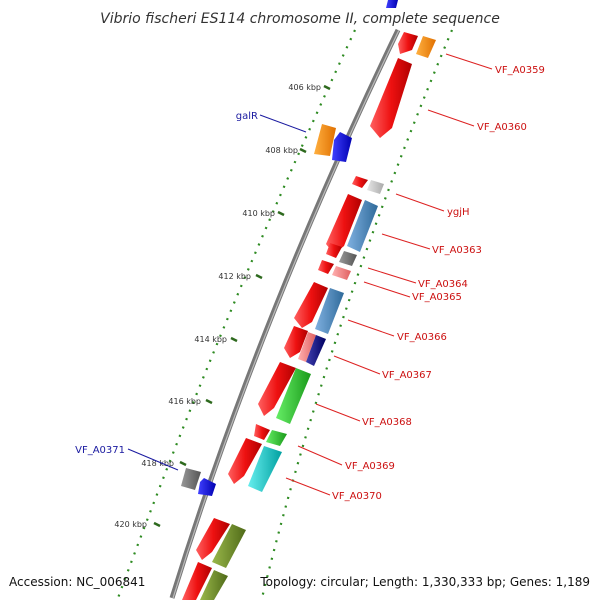 The image size is (600, 600). I want to click on cds-VF_A0366-neighbor, so click(311, 305).